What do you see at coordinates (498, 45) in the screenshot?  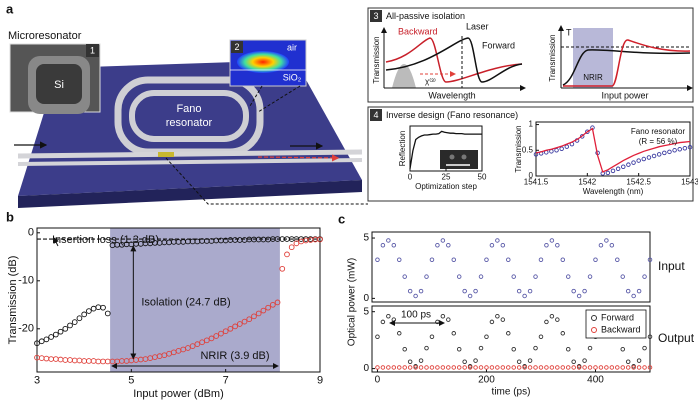 I see `series-label: Forward` at bounding box center [498, 45].